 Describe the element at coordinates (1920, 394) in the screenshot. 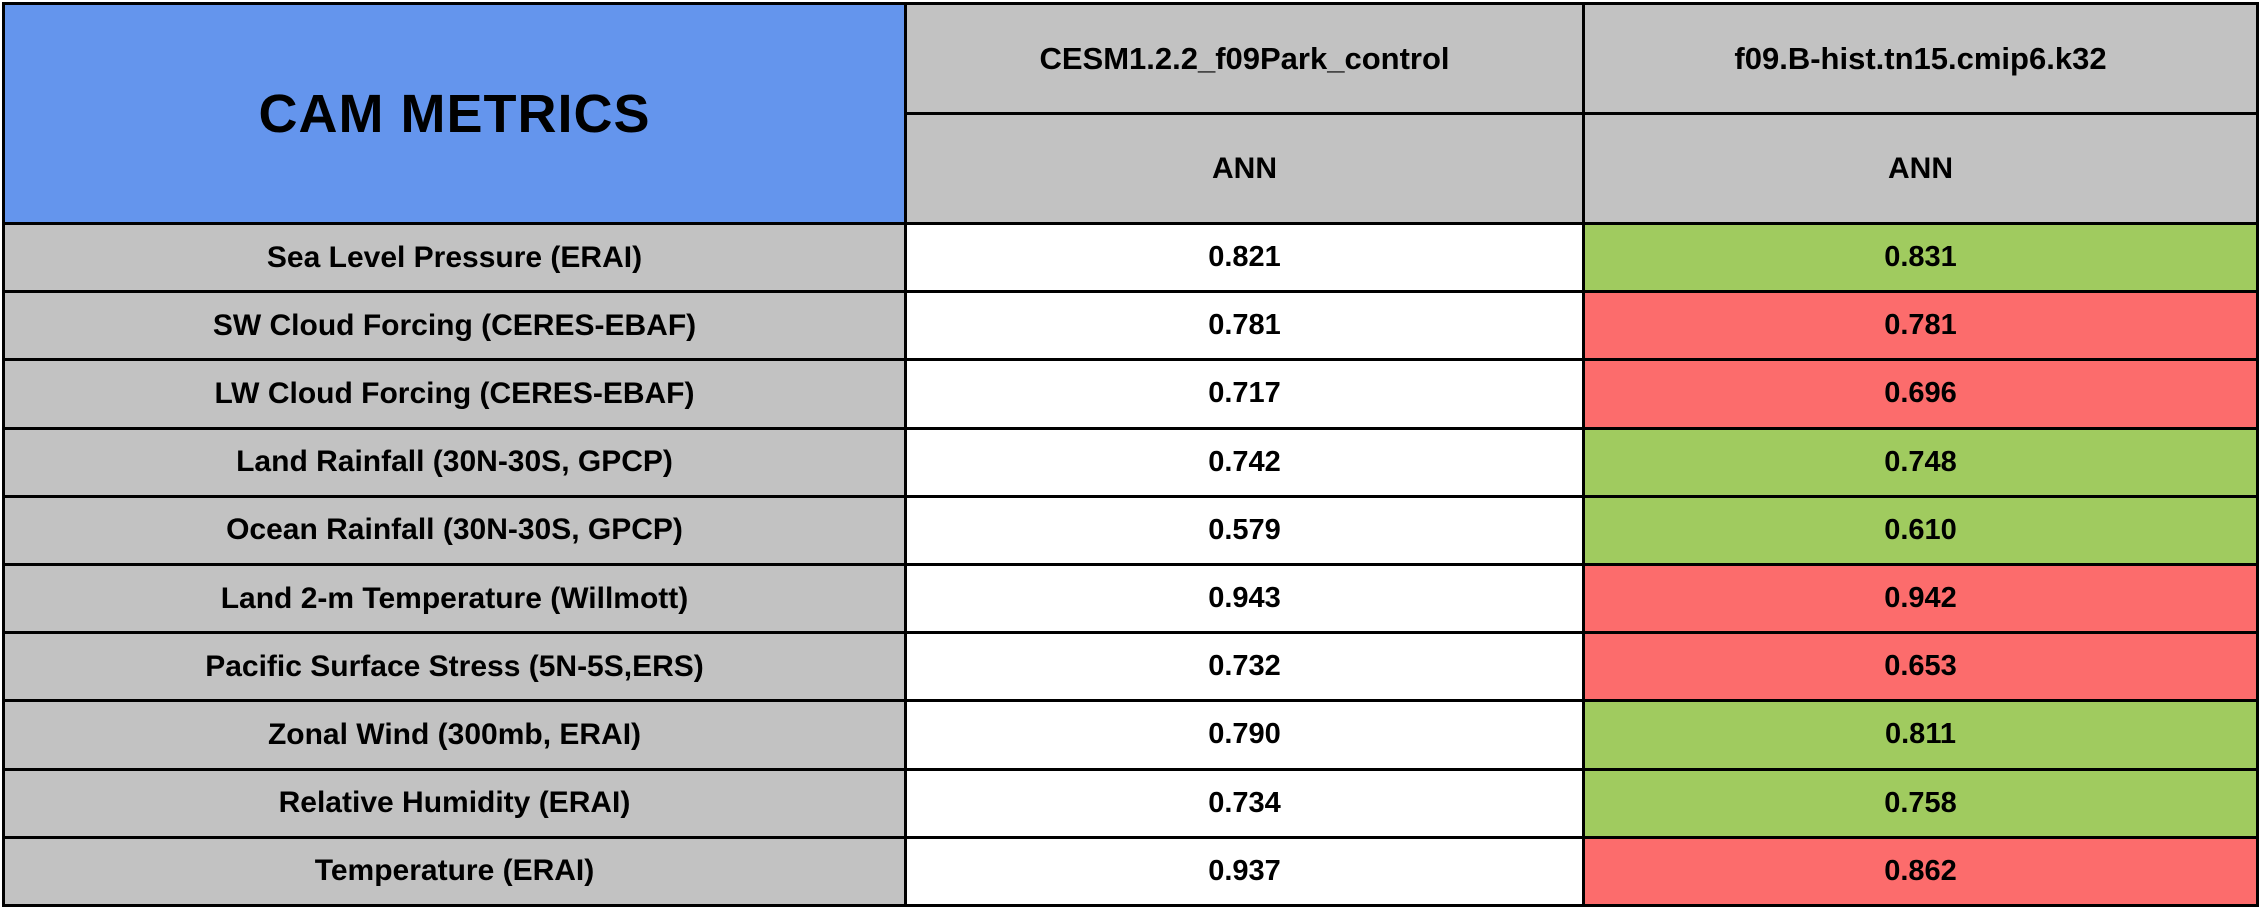

I see `test-value-cell: 0.696` at that location.